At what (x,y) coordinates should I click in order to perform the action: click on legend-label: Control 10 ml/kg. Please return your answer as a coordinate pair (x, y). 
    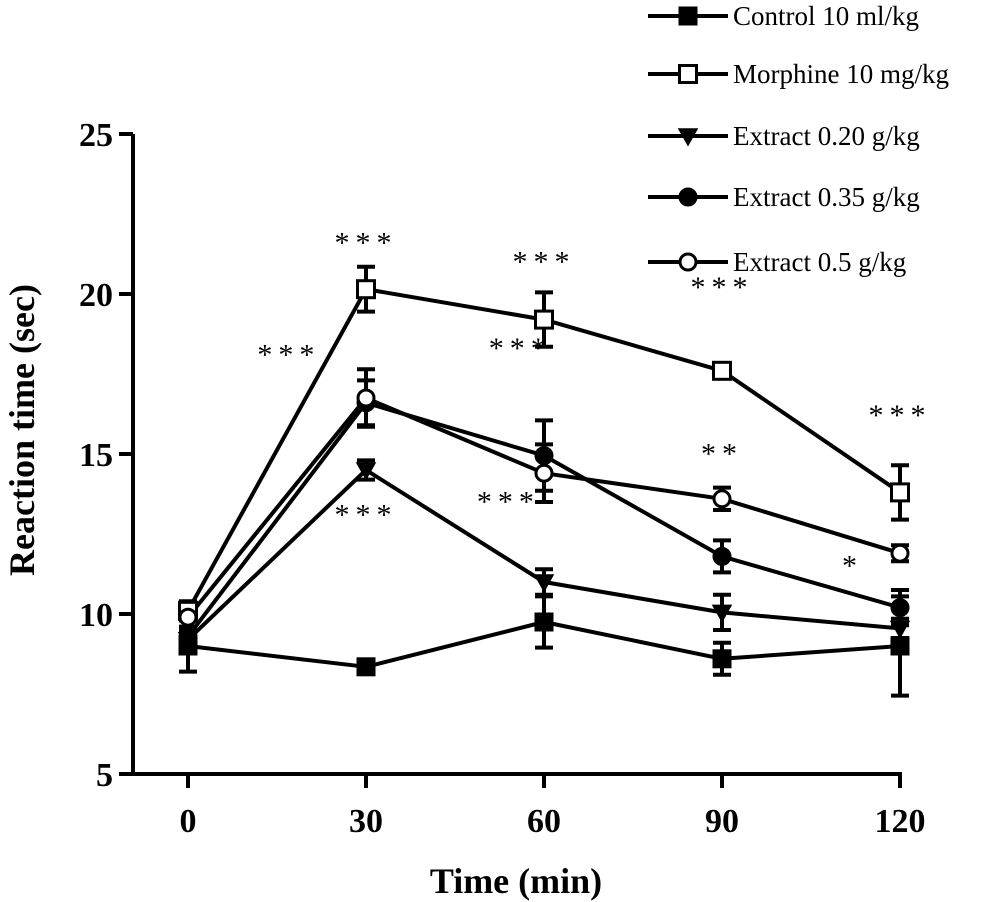
    Looking at the image, I should click on (826, 16).